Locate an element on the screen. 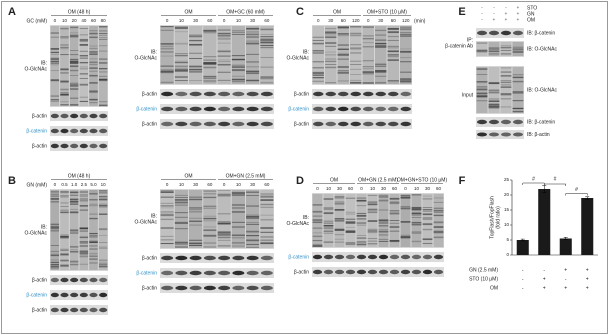 This screenshot has width=609, height=335. lane-label: 30 is located at coordinates (428, 188).